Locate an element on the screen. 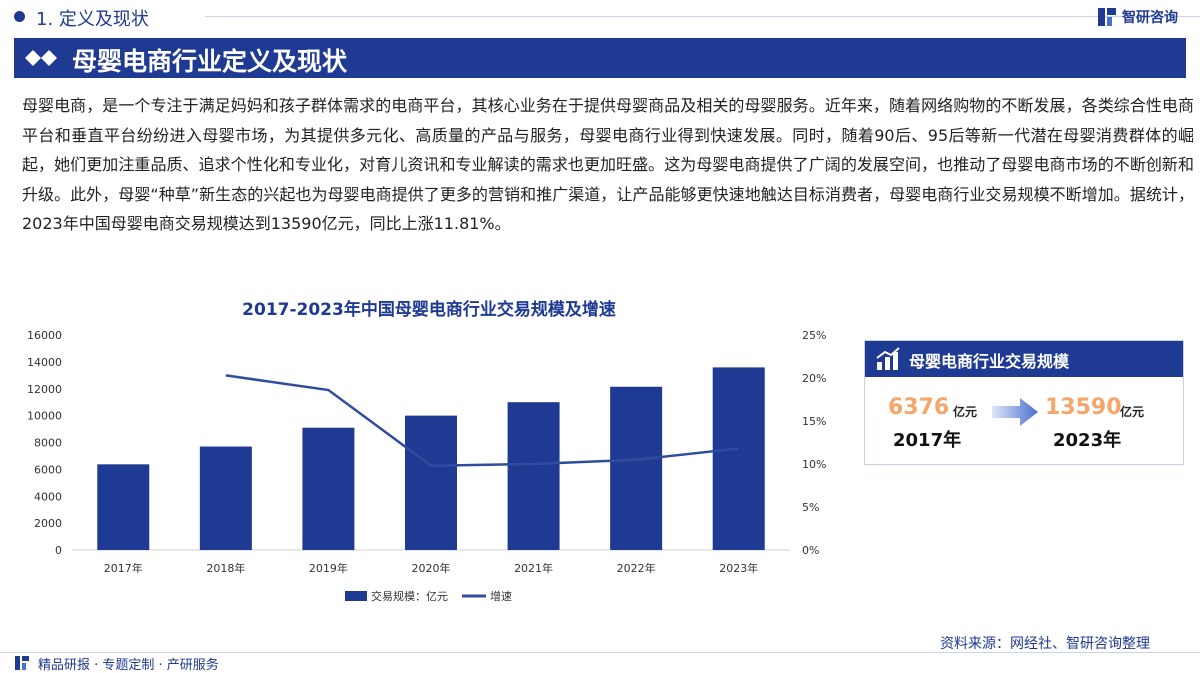 The image size is (1200, 673). y-left-tick-label: 4000 is located at coordinates (48, 496).